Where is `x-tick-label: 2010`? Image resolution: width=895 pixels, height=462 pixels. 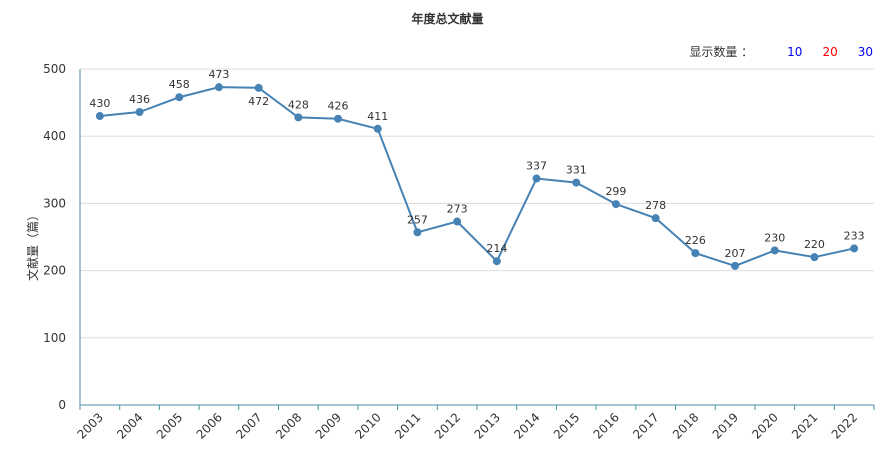 x-tick-label: 2010 is located at coordinates (367, 425).